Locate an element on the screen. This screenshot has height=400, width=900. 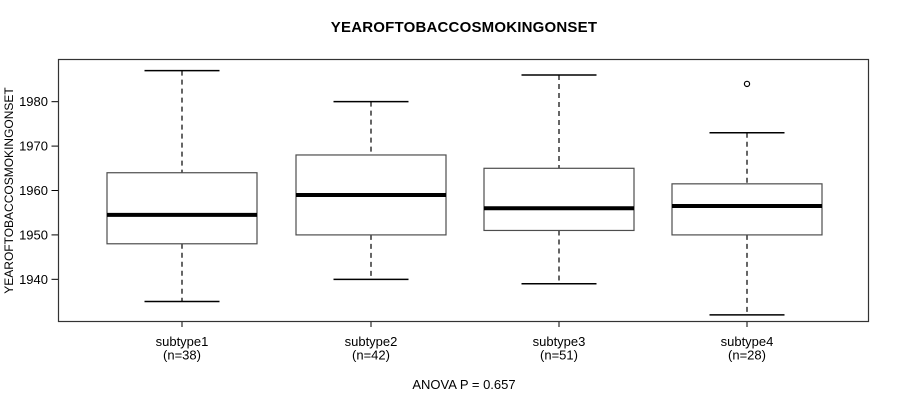
y-tick-label-1970: 1970 is located at coordinates (33, 146).